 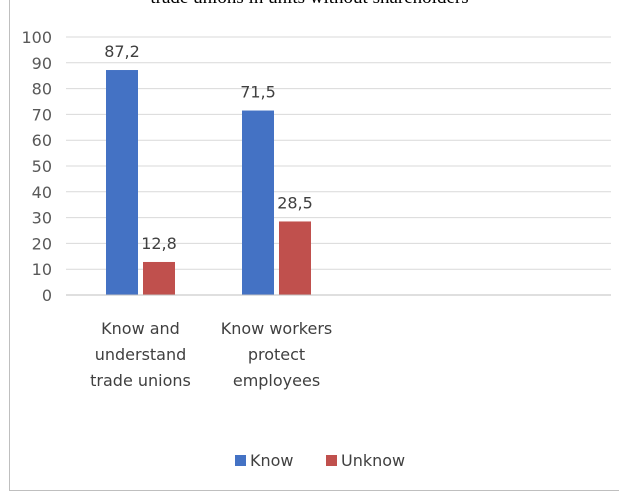 What do you see at coordinates (42, 192) in the screenshot?
I see `y-tick-label: 40` at bounding box center [42, 192].